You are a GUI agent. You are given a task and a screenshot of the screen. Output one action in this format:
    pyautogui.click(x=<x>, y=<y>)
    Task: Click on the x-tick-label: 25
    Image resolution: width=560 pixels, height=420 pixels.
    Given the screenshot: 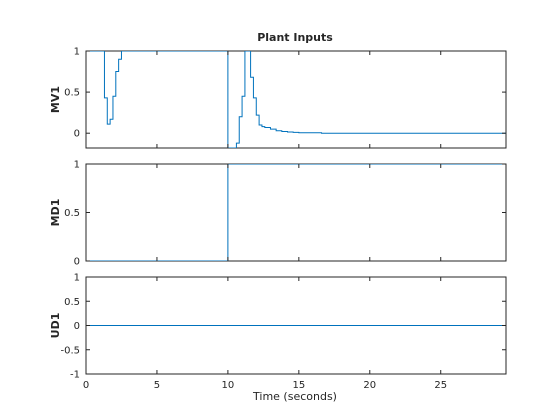 What is the action you would take?
    pyautogui.click(x=440, y=385)
    